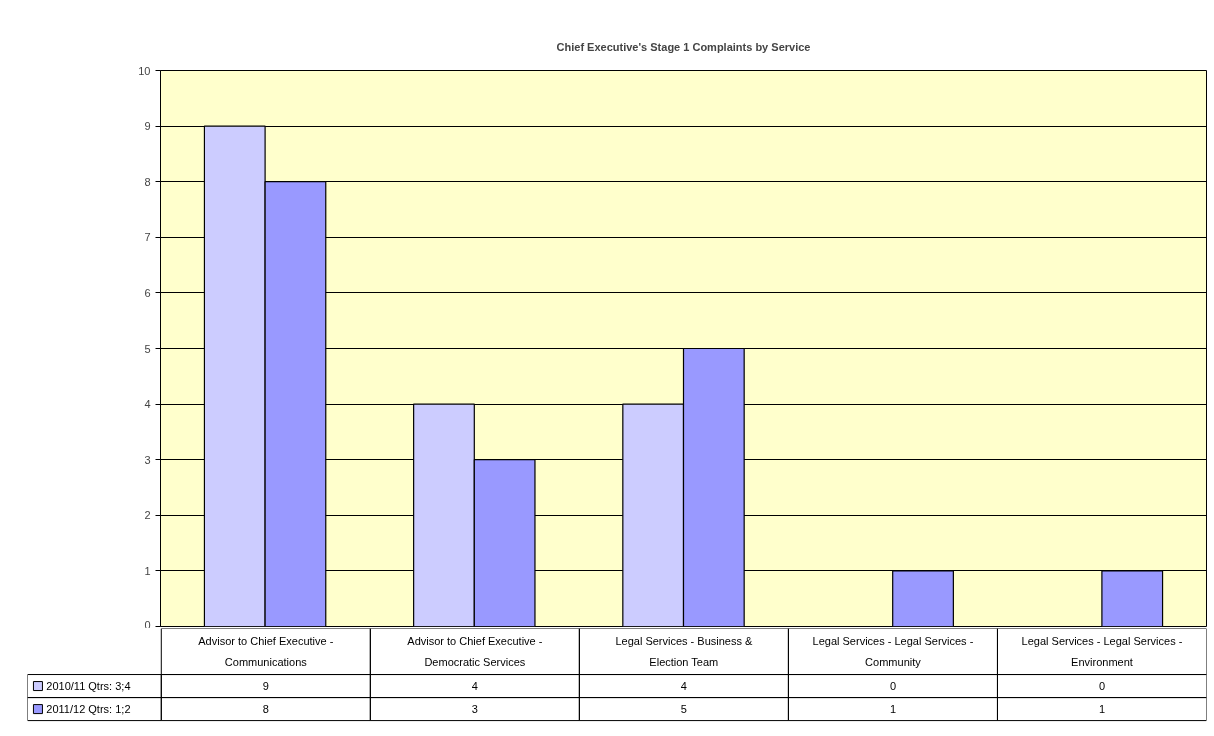 Image resolution: width=1214 pixels, height=736 pixels. Describe the element at coordinates (147, 459) in the screenshot. I see `y-tick-label: 3` at that location.